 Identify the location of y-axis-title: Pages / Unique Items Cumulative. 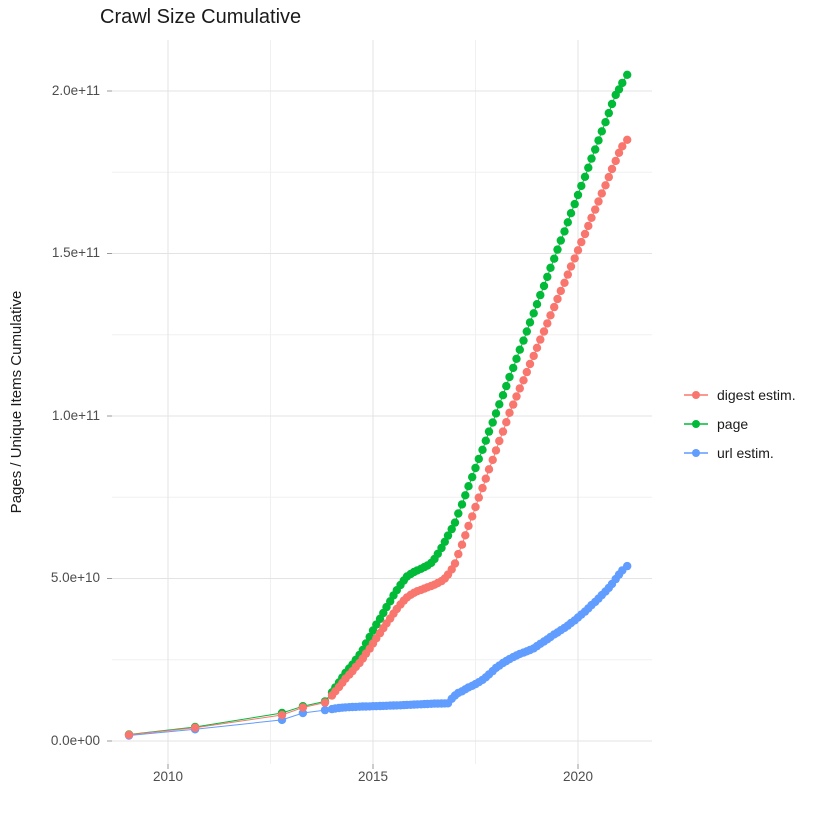
(16, 402).